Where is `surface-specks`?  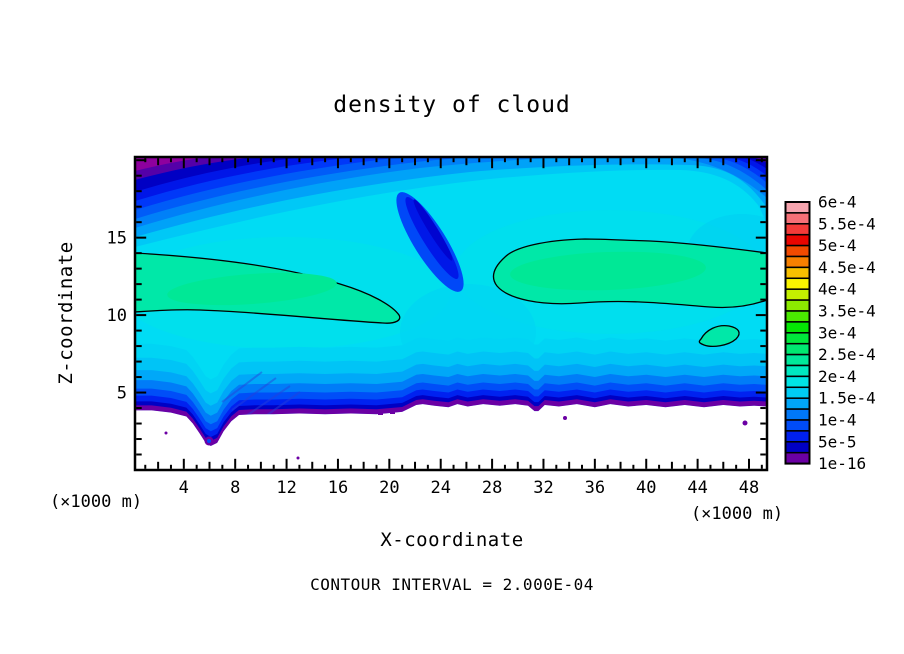 surface-specks is located at coordinates (456, 435).